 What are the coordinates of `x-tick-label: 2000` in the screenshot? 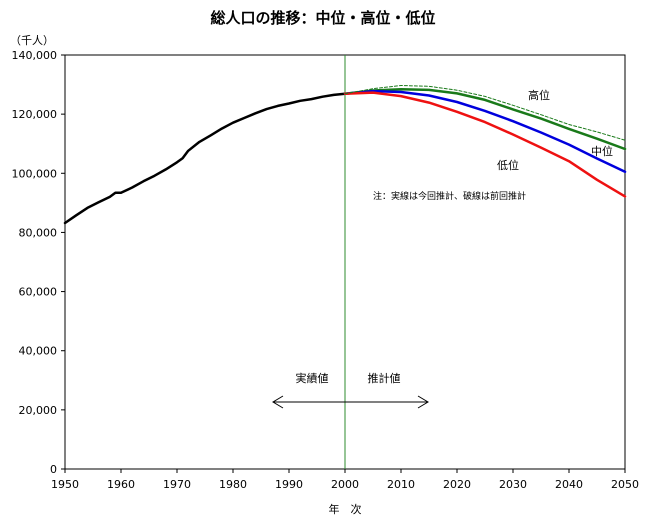 It's located at (345, 484).